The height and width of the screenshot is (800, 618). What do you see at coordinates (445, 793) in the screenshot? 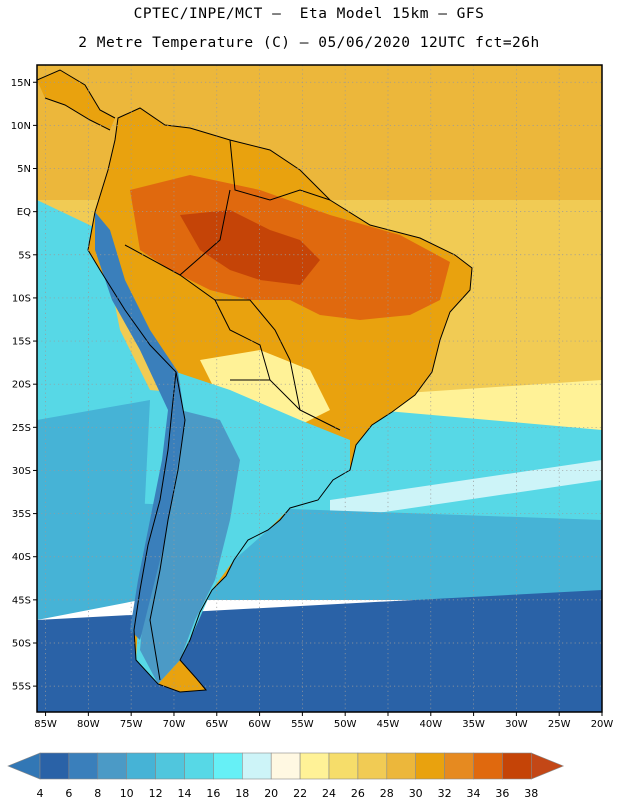
I see `colorbar-label: 32` at bounding box center [445, 793].